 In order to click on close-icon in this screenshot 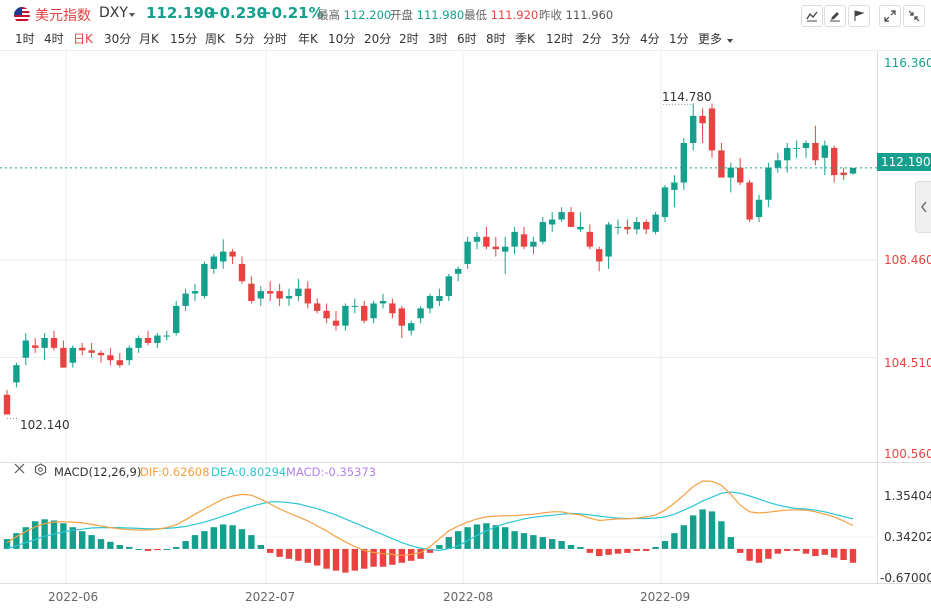, I will do `click(19, 470)`.